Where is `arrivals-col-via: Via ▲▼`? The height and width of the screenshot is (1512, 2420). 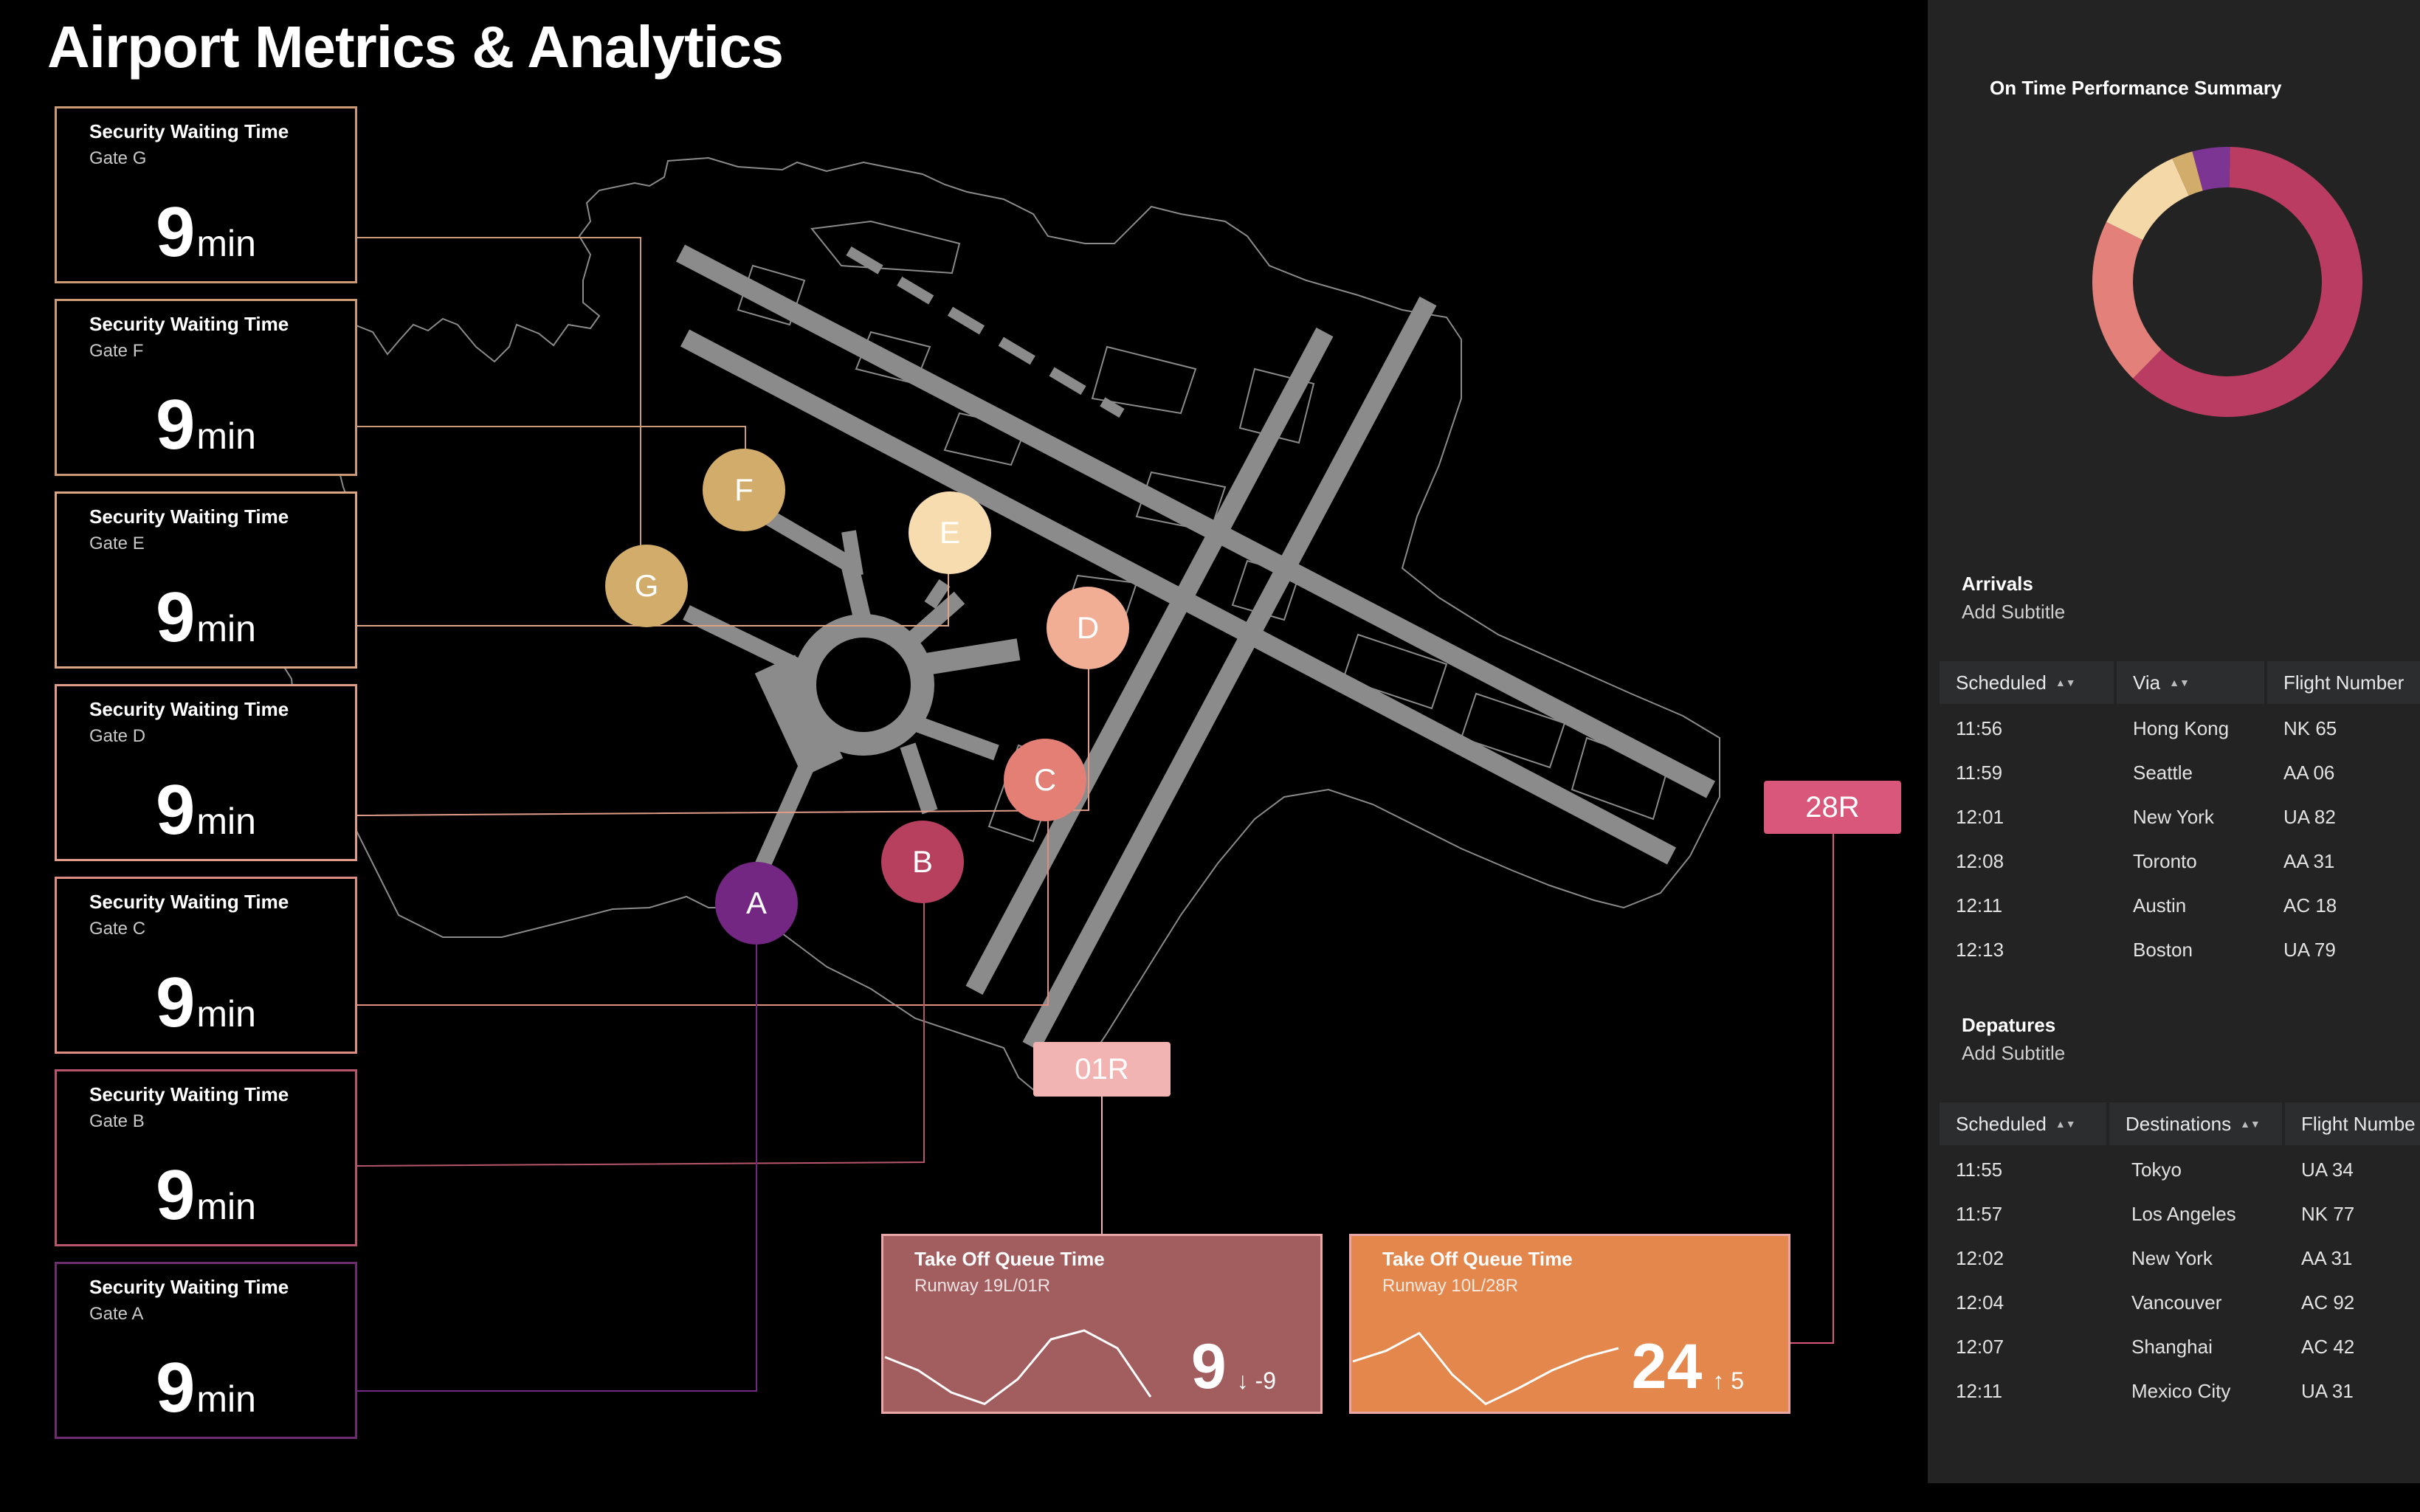 arrivals-col-via: Via ▲▼ is located at coordinates (2190, 682).